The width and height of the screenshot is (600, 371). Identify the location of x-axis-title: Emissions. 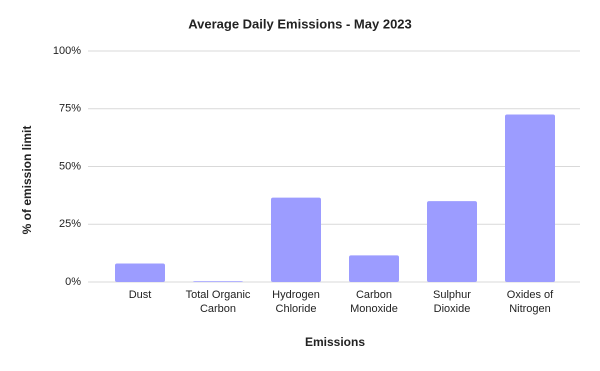
(335, 342).